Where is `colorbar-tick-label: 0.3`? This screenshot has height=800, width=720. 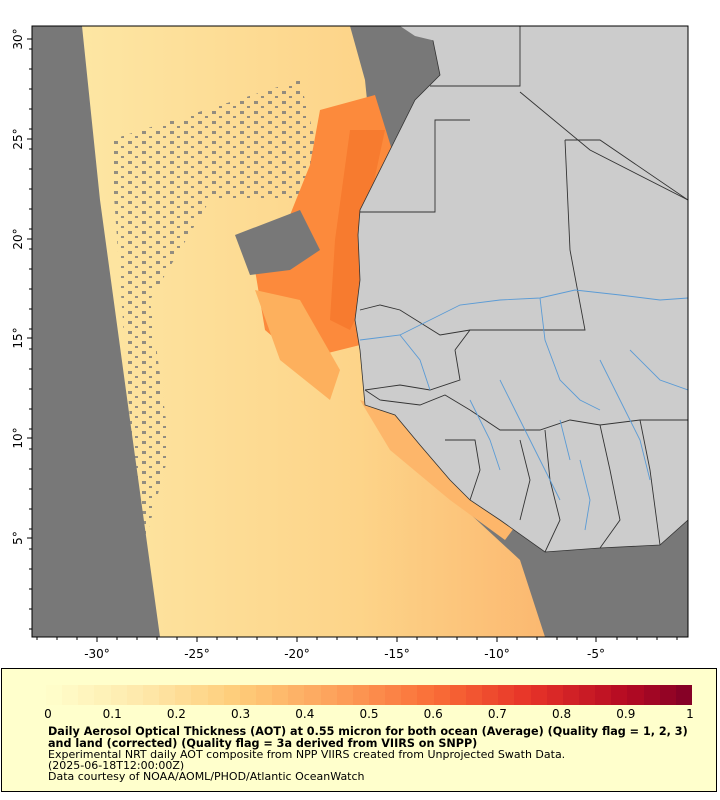 colorbar-tick-label: 0.3 is located at coordinates (241, 714).